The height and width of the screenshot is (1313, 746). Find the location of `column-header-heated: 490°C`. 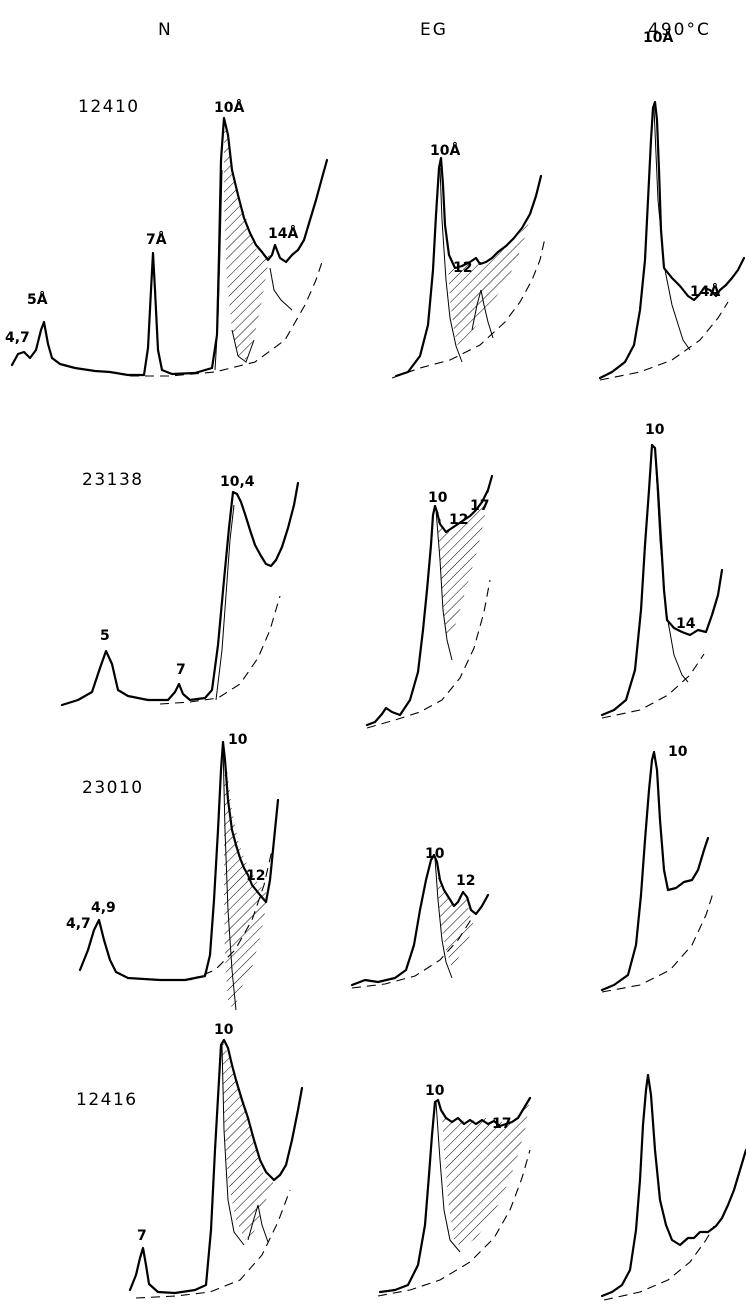

column-header-heated: 490°C is located at coordinates (679, 30).